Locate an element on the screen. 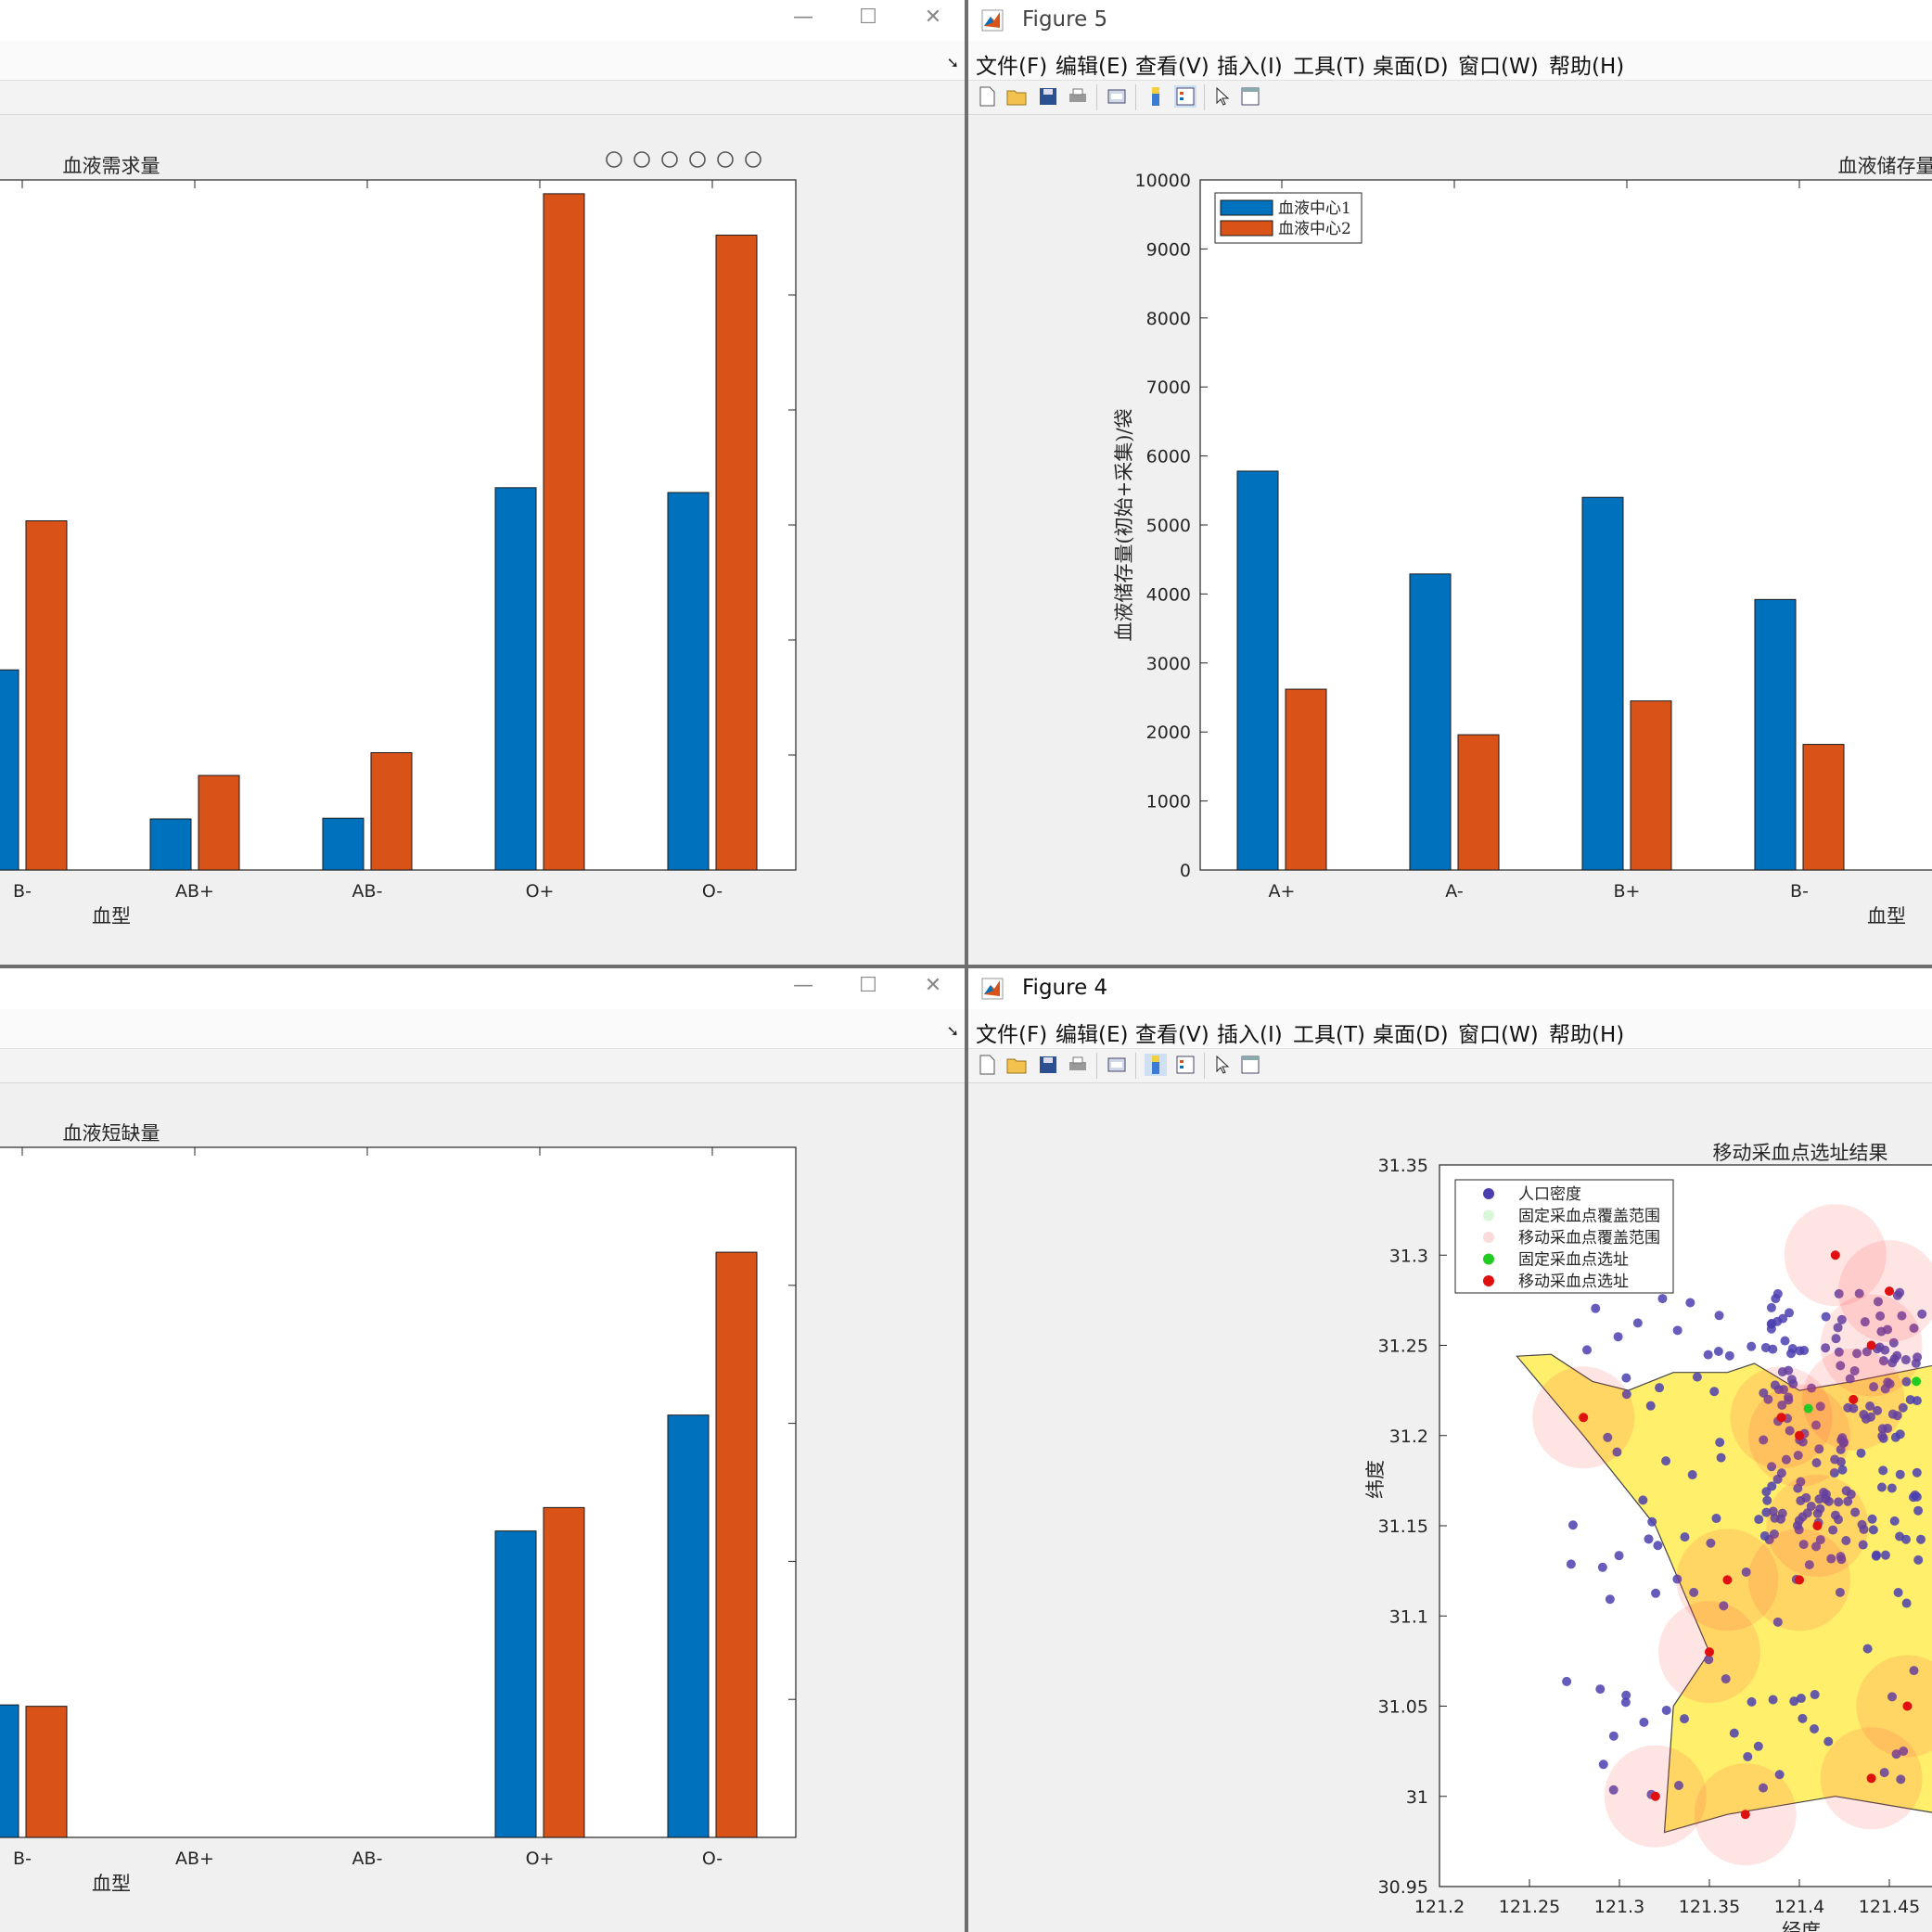  x-tick-label: AB+ is located at coordinates (194, 891).